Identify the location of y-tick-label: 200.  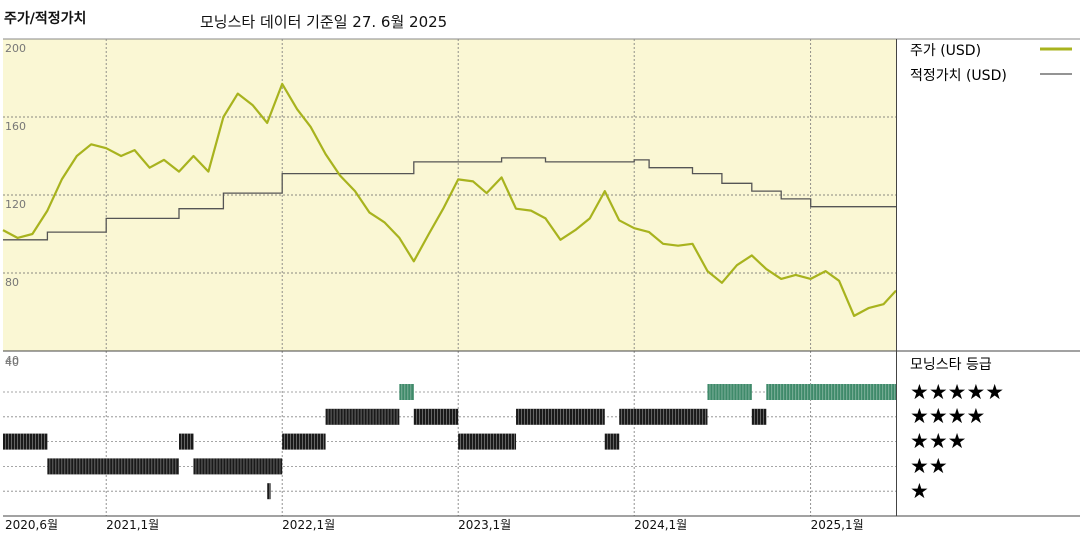
(15, 48).